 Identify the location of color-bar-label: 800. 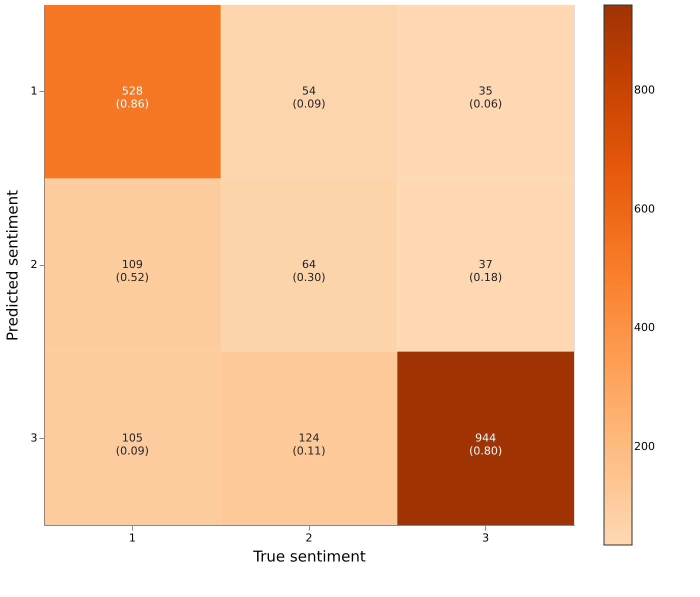
(644, 90).